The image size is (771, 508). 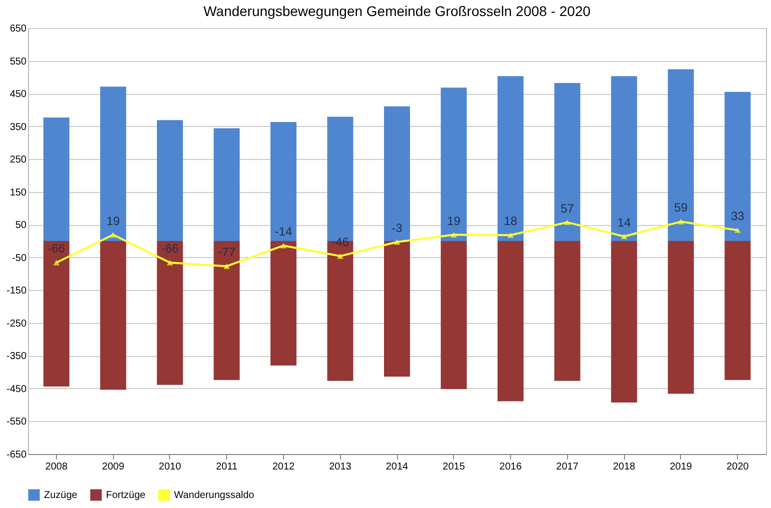 I want to click on x-tick-label: 2018, so click(x=624, y=467).